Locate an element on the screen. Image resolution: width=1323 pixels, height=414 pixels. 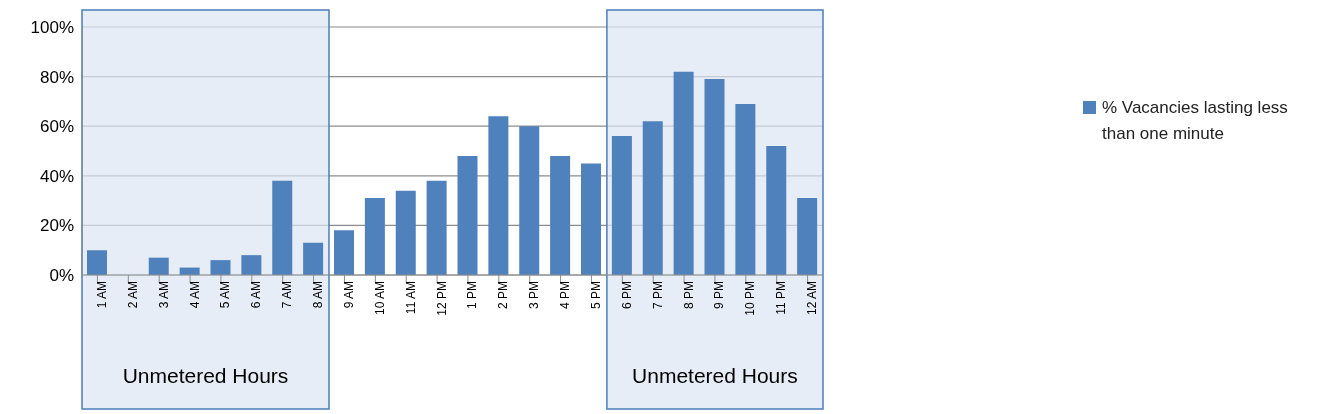
y-tick-label: 60% is located at coordinates (56, 127).